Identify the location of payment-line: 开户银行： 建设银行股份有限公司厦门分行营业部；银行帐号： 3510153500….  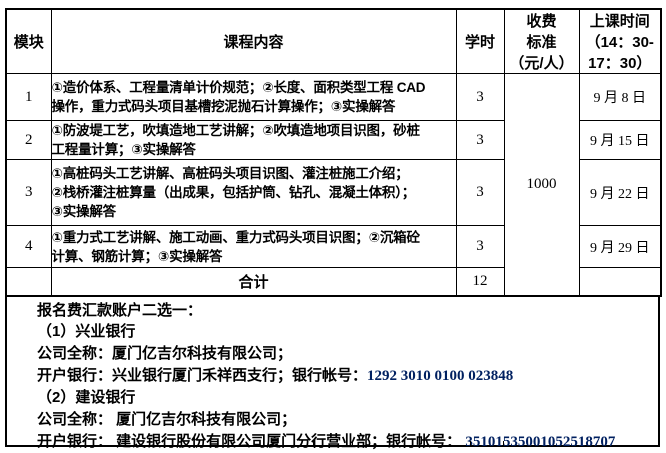
(345, 442).